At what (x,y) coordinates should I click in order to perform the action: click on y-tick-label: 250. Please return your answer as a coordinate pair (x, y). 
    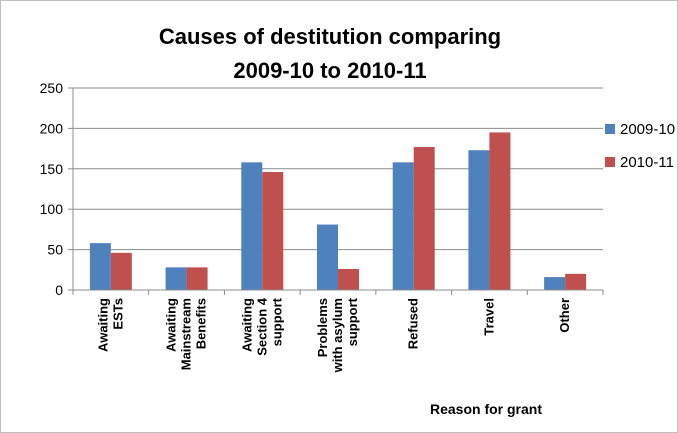
    Looking at the image, I should click on (52, 88).